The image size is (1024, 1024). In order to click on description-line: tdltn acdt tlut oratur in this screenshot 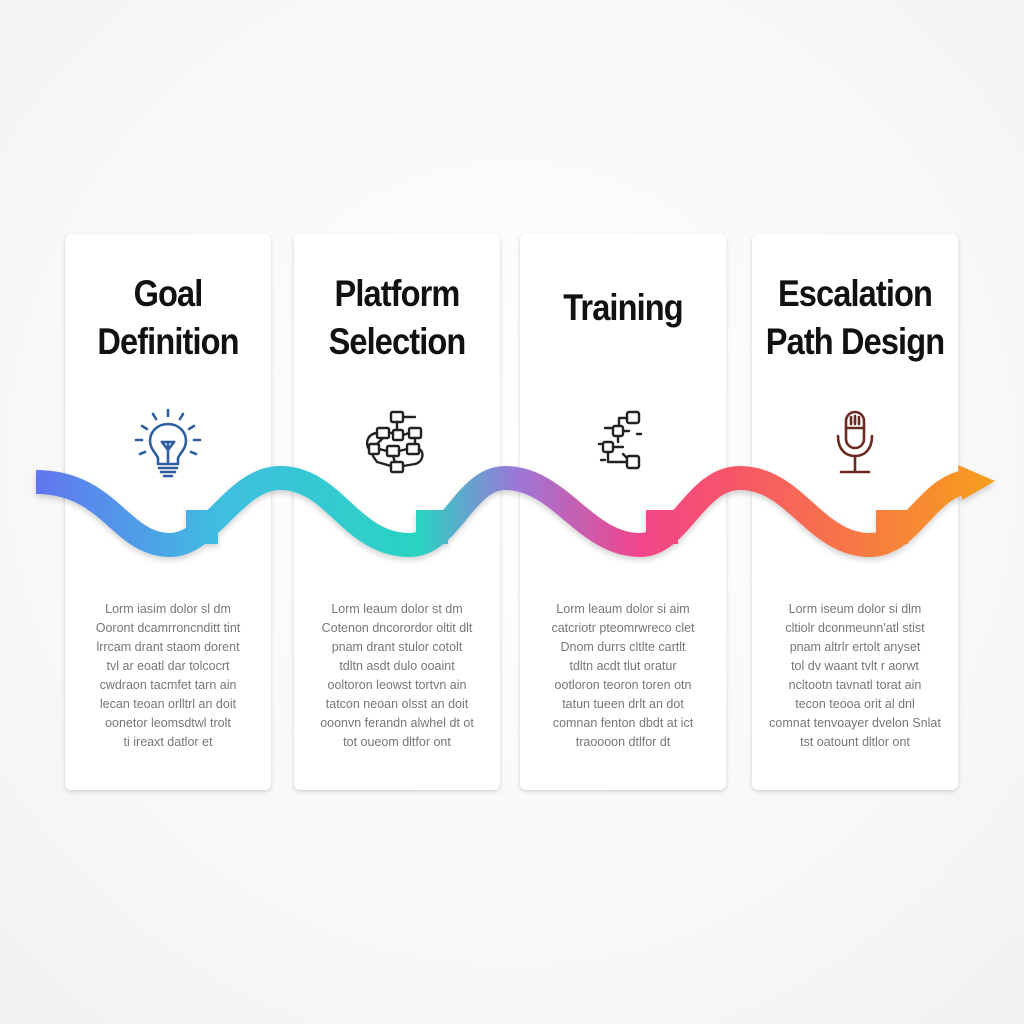, I will do `click(623, 666)`.